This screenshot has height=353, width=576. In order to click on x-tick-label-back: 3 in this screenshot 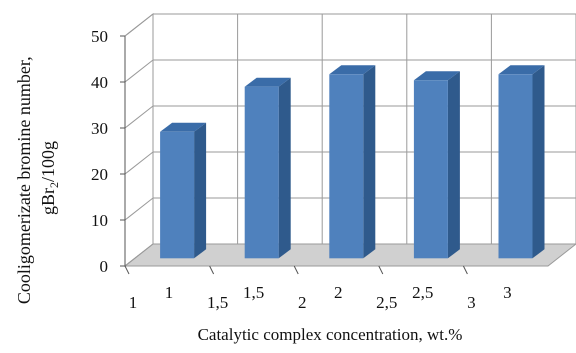, I will do `click(507, 292)`.